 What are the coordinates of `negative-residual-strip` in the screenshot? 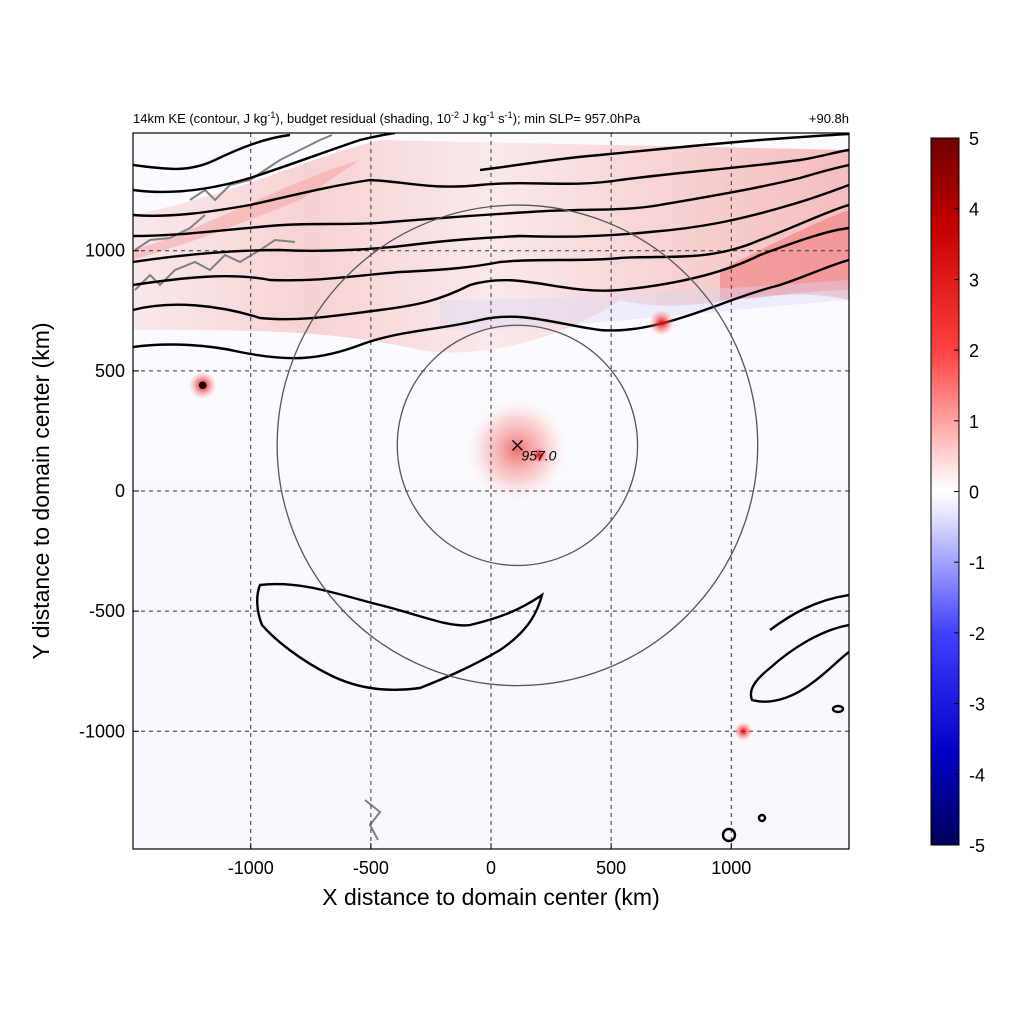 It's located at (644, 305).